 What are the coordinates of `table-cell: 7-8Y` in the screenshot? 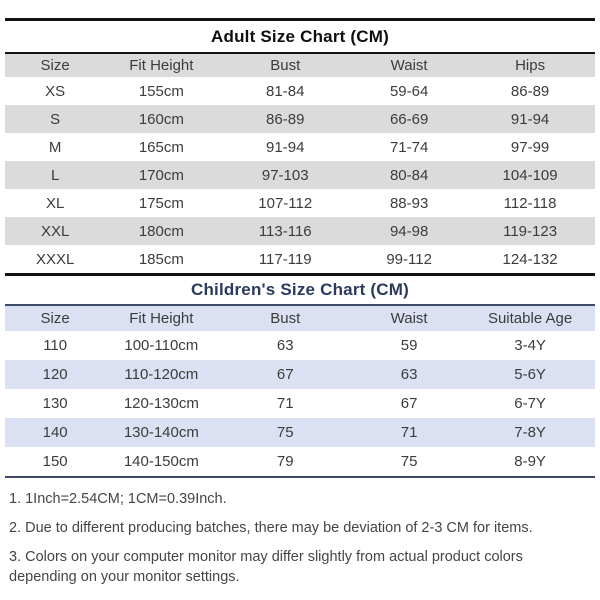 It's located at (530, 432).